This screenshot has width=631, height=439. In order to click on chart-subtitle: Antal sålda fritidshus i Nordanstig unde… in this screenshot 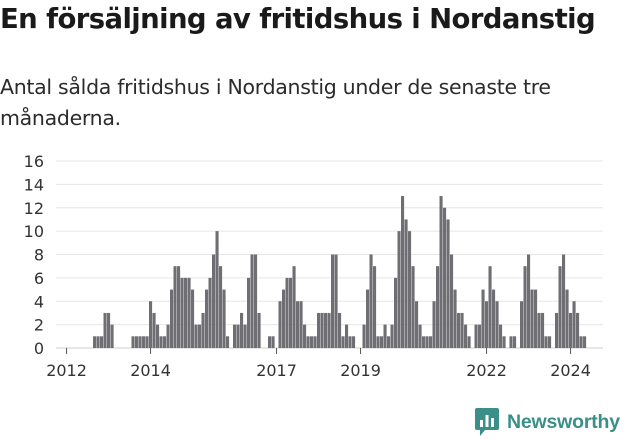, I will do `click(275, 102)`.